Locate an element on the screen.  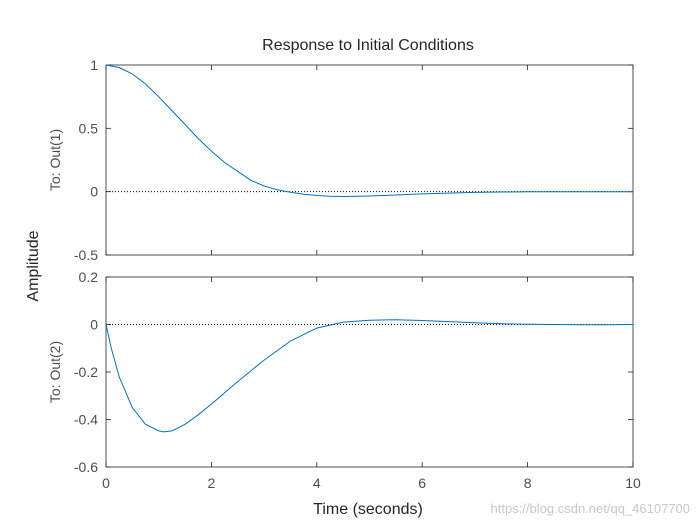
y-tick-label: 1 is located at coordinates (94, 65).